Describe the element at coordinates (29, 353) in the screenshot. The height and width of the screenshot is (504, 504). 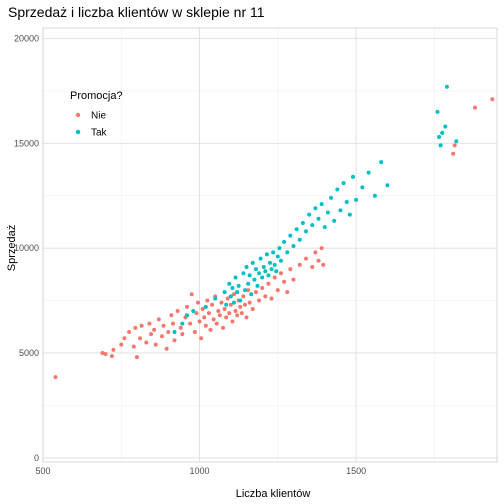
I see `y-tick-label: 5000` at that location.